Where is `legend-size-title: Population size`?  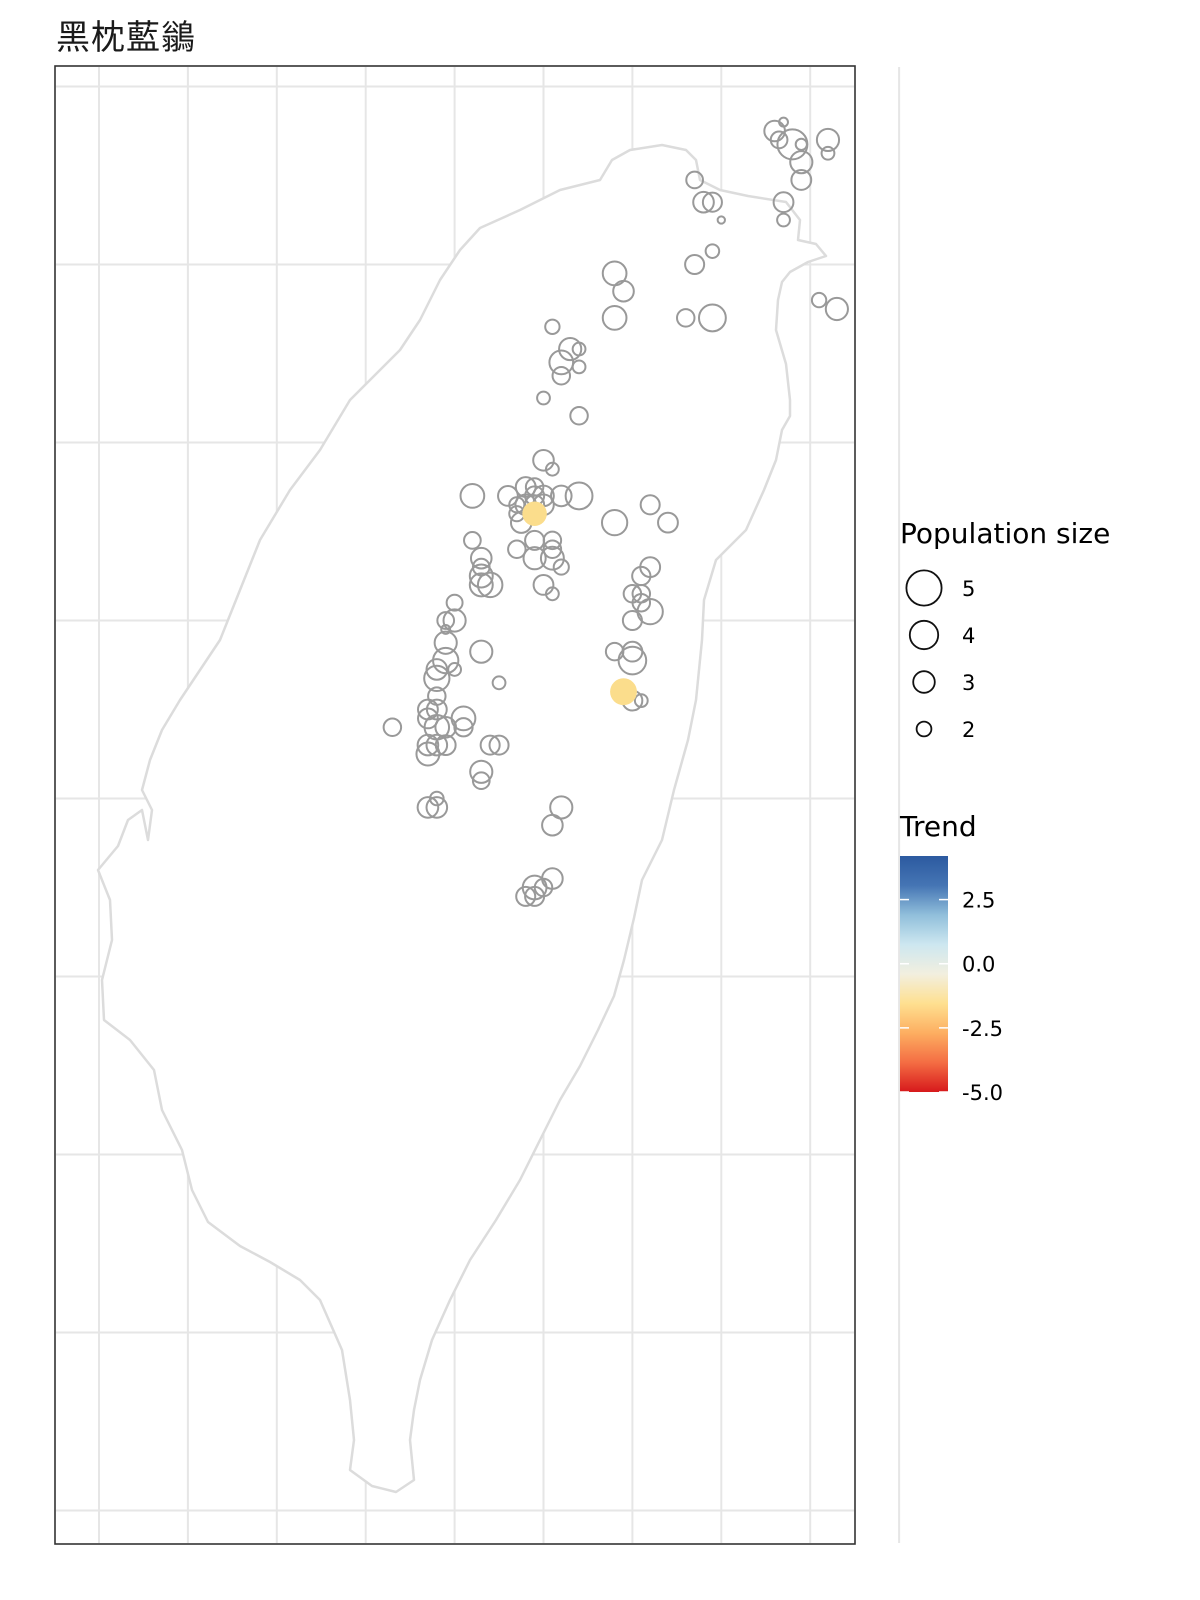
legend-size-title: Population size is located at coordinates (1005, 533).